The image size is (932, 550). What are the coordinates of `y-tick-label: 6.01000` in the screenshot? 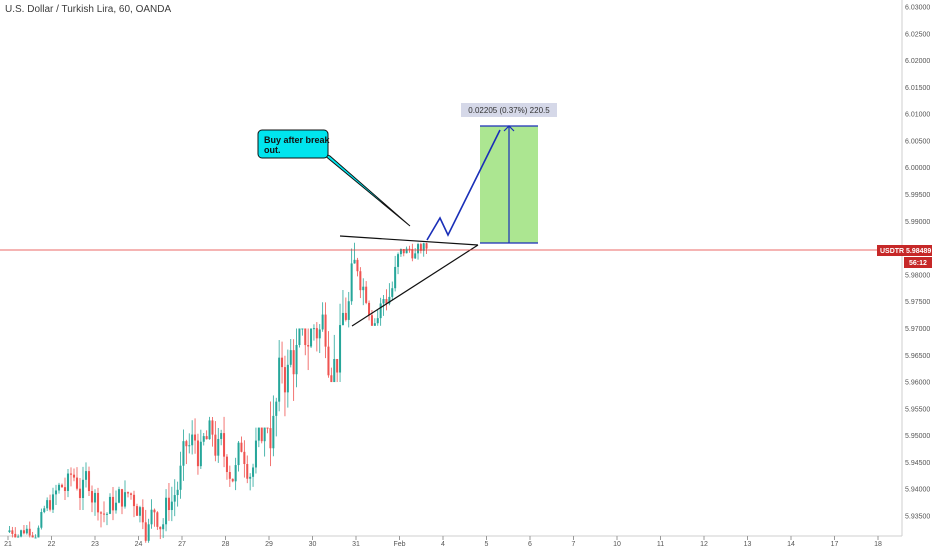 It's located at (917, 115).